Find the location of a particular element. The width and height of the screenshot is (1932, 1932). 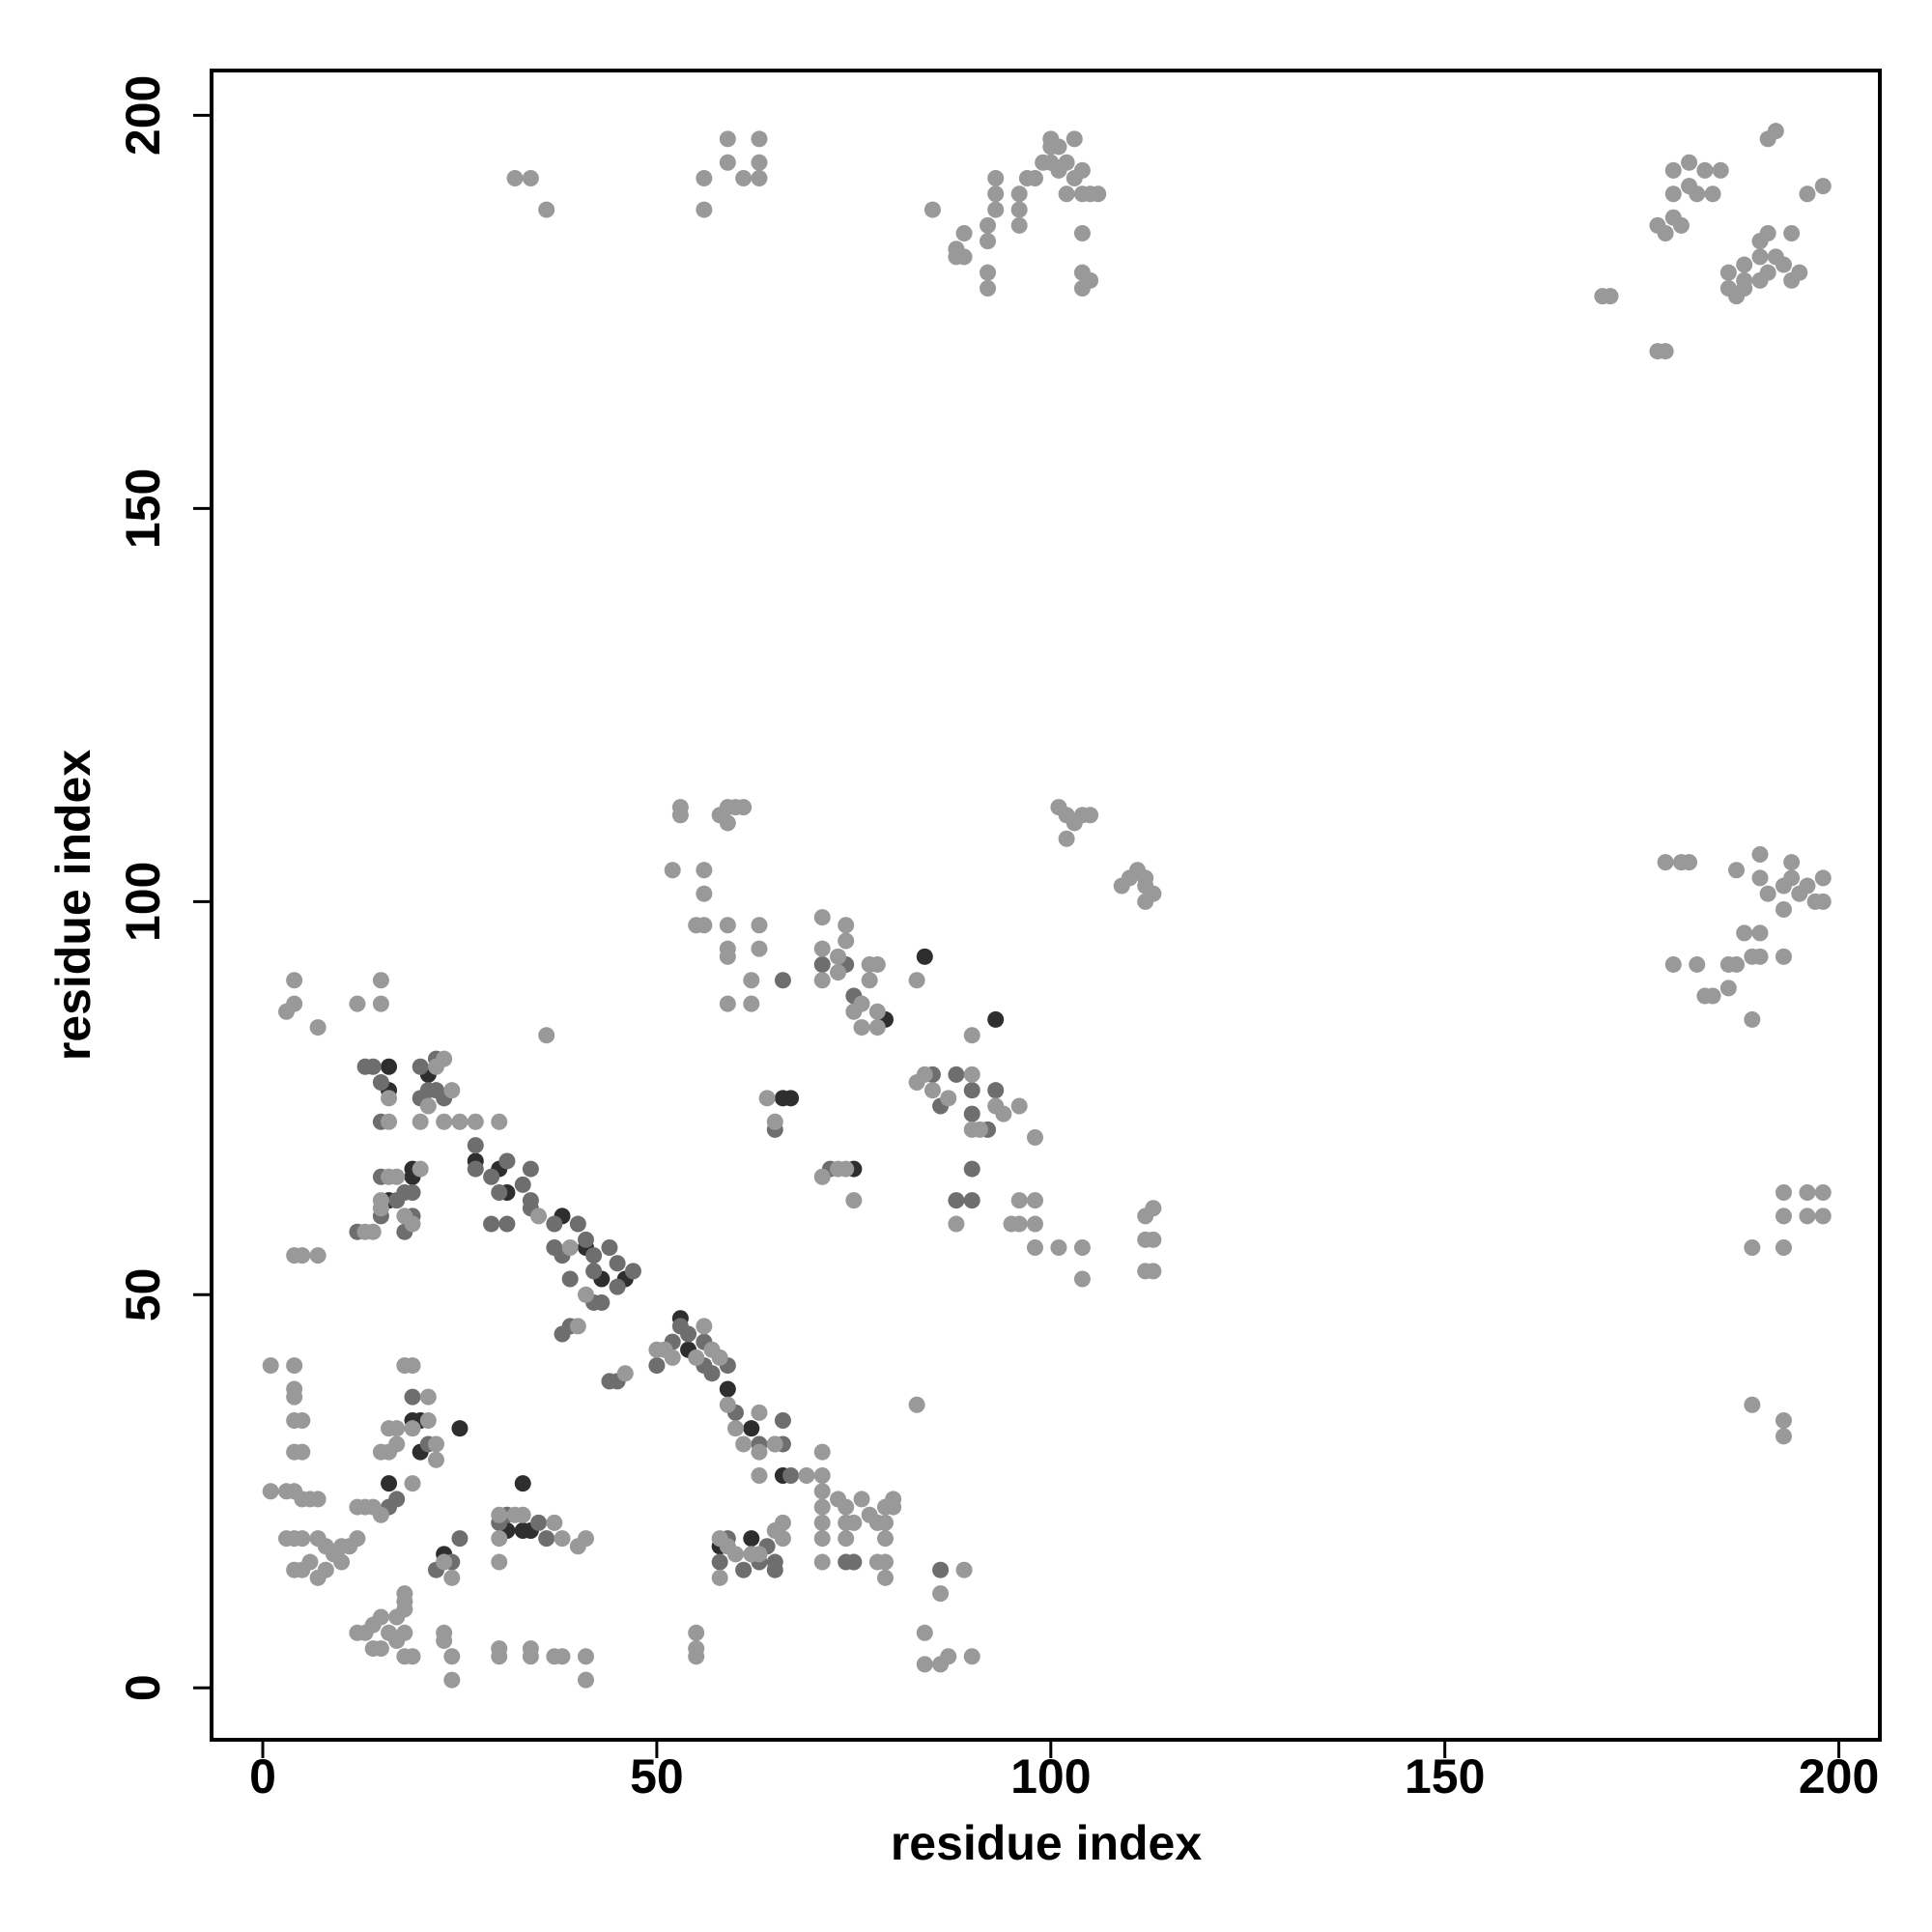

y-tick-label: 50 is located at coordinates (143, 1294).